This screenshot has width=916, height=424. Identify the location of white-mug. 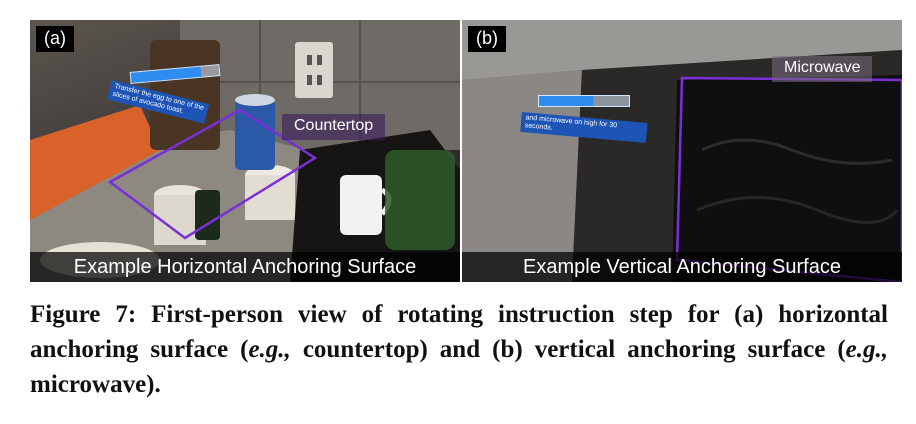
(361, 205).